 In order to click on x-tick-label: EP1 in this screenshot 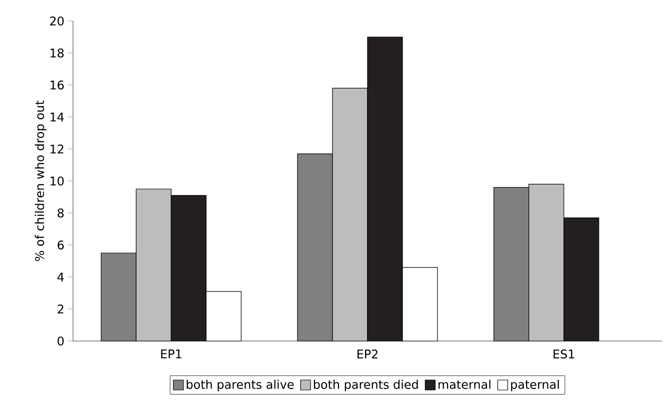, I will do `click(171, 354)`.